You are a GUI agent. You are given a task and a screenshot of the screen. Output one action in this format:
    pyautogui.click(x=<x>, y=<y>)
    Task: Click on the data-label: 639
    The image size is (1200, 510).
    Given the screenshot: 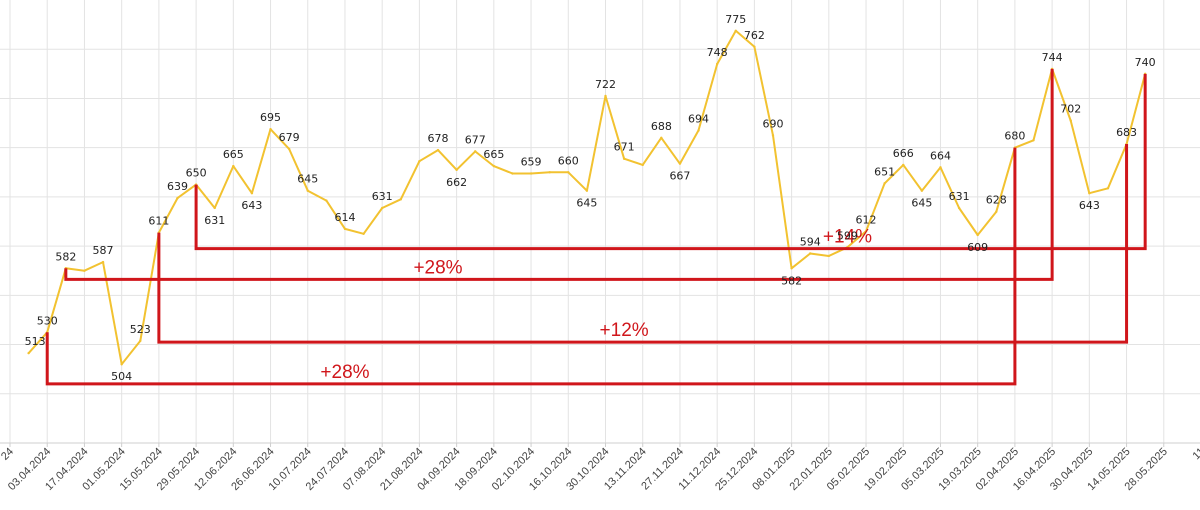 What is the action you would take?
    pyautogui.click(x=177, y=186)
    